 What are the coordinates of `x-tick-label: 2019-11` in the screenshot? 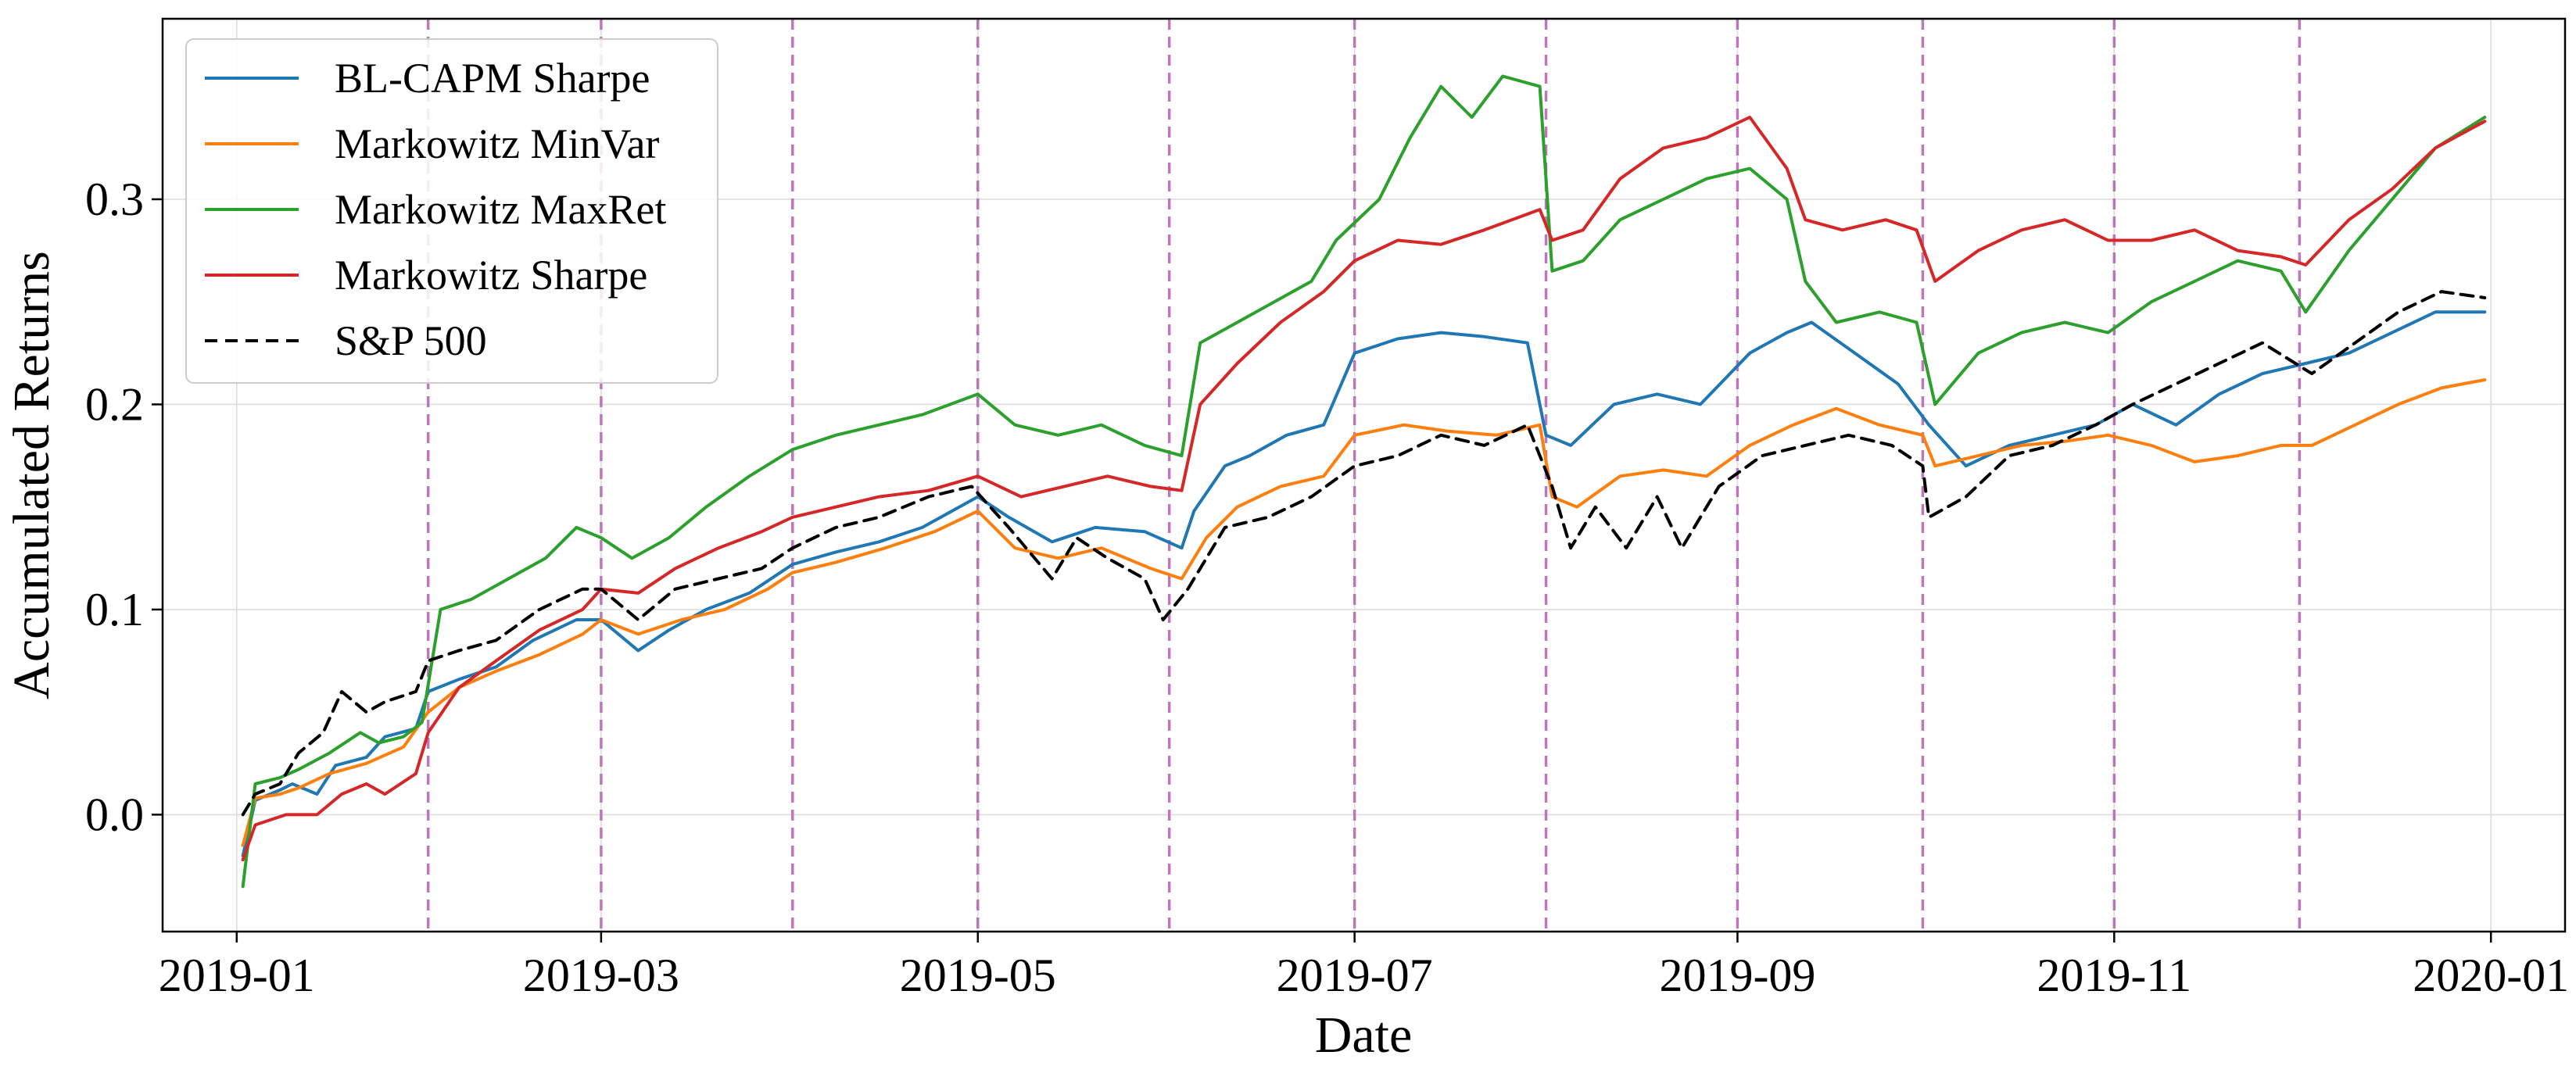 It's located at (2114, 975).